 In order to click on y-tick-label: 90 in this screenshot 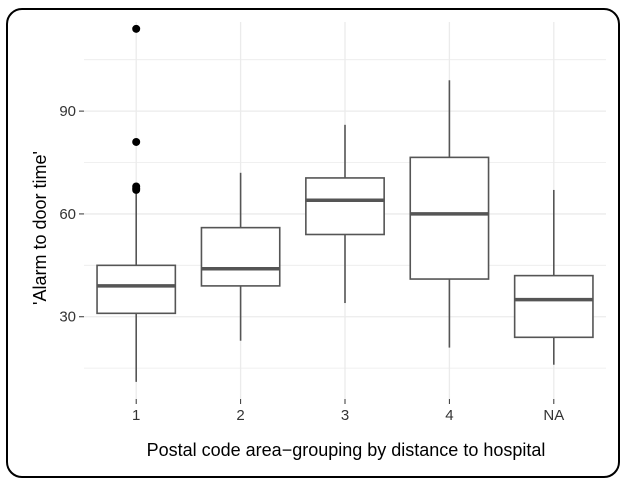, I will do `click(67, 111)`.